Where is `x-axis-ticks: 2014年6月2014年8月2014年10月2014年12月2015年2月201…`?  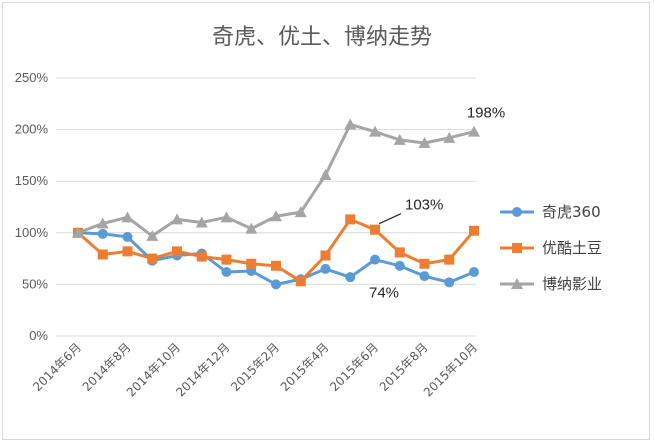
x-axis-ticks: 2014年6月2014年8月2014年10月2014年12月2015年2月201… is located at coordinates (255, 369).